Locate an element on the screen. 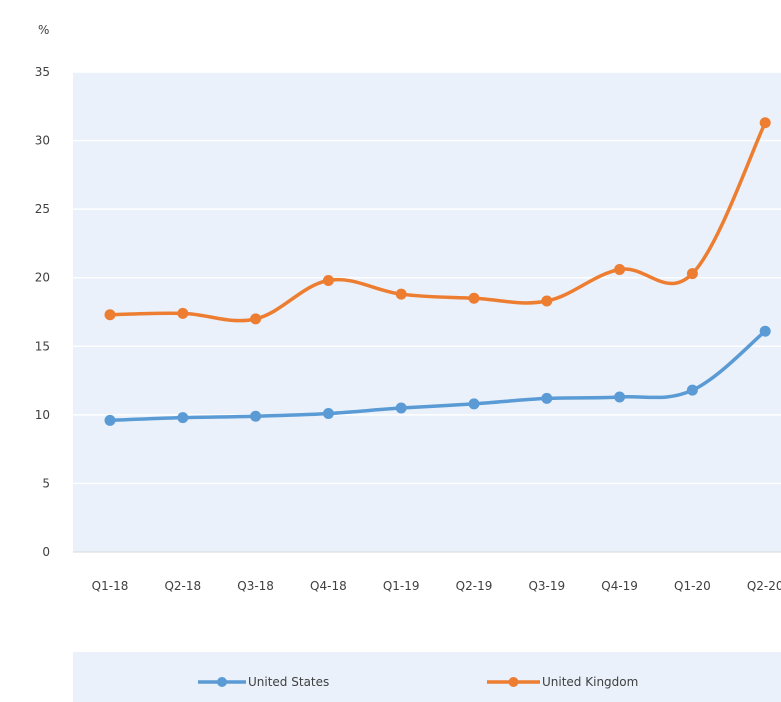 This screenshot has width=781, height=702. legend-item-united-kingdom: United Kingdom is located at coordinates (562, 682).